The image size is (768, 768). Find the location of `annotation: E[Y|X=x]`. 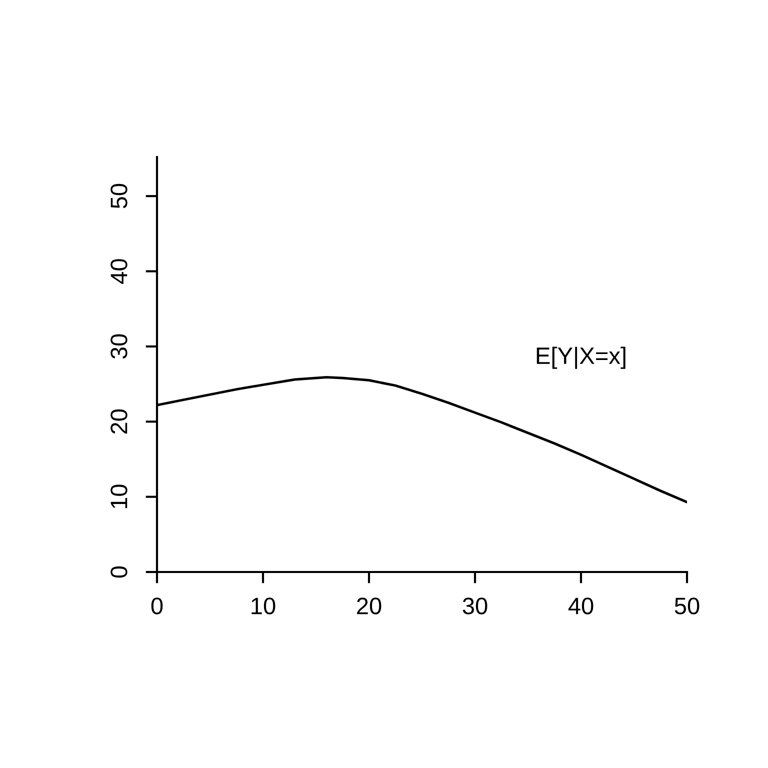

annotation: E[Y|X=x] is located at coordinates (581, 357).